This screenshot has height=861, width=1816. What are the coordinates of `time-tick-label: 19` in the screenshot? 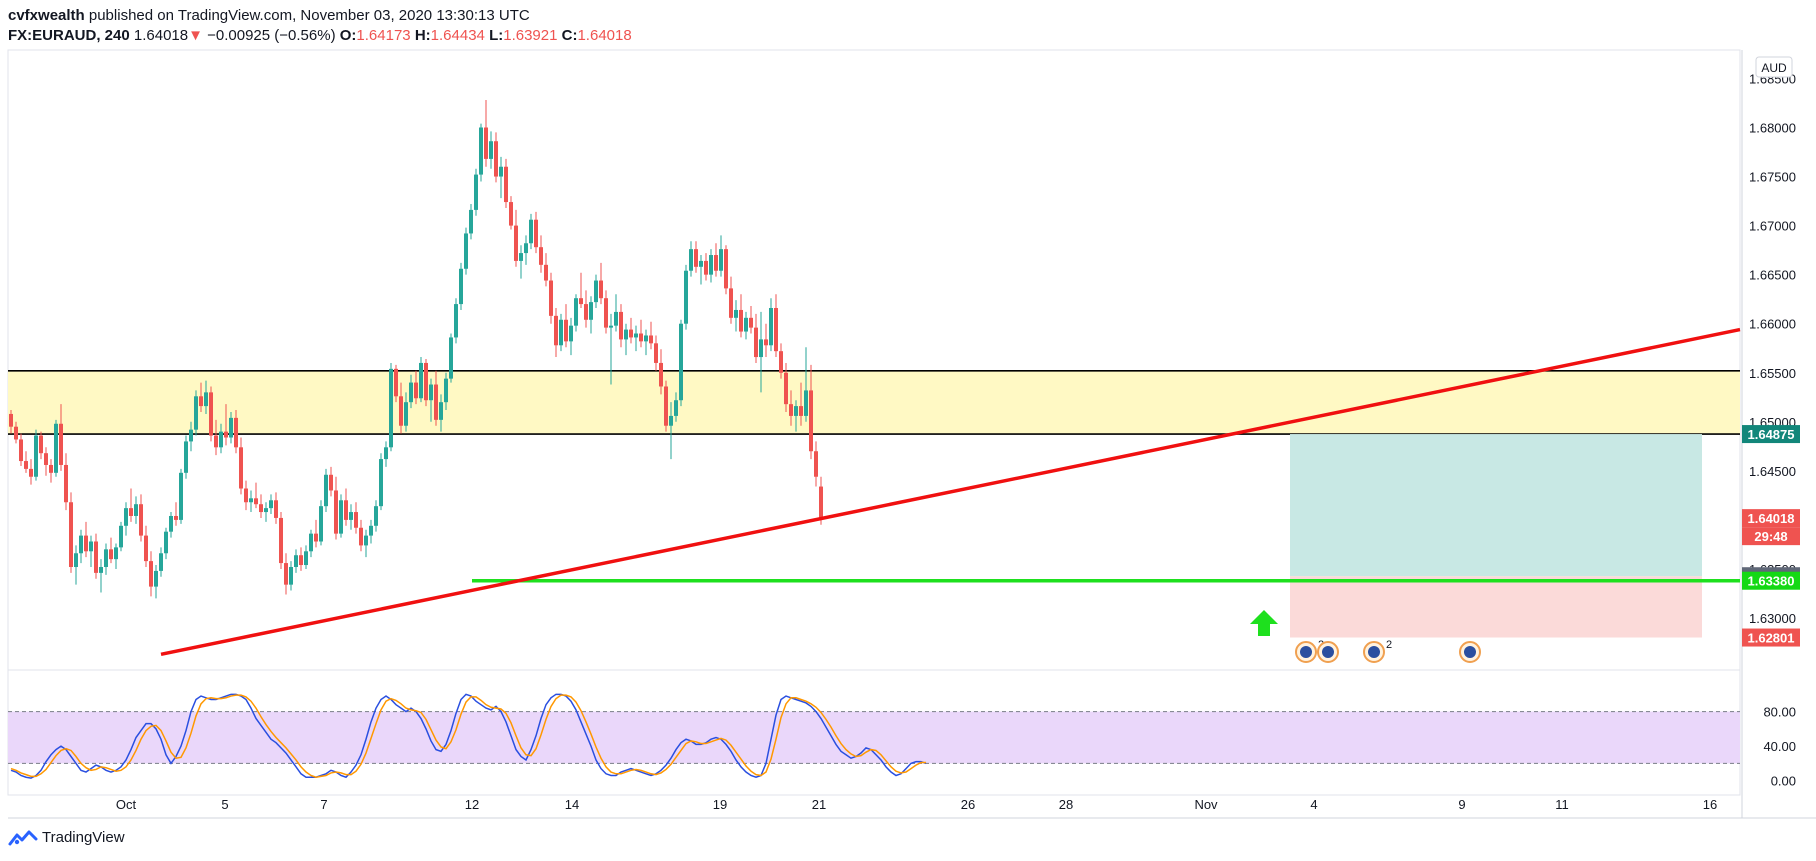 It's located at (720, 804).